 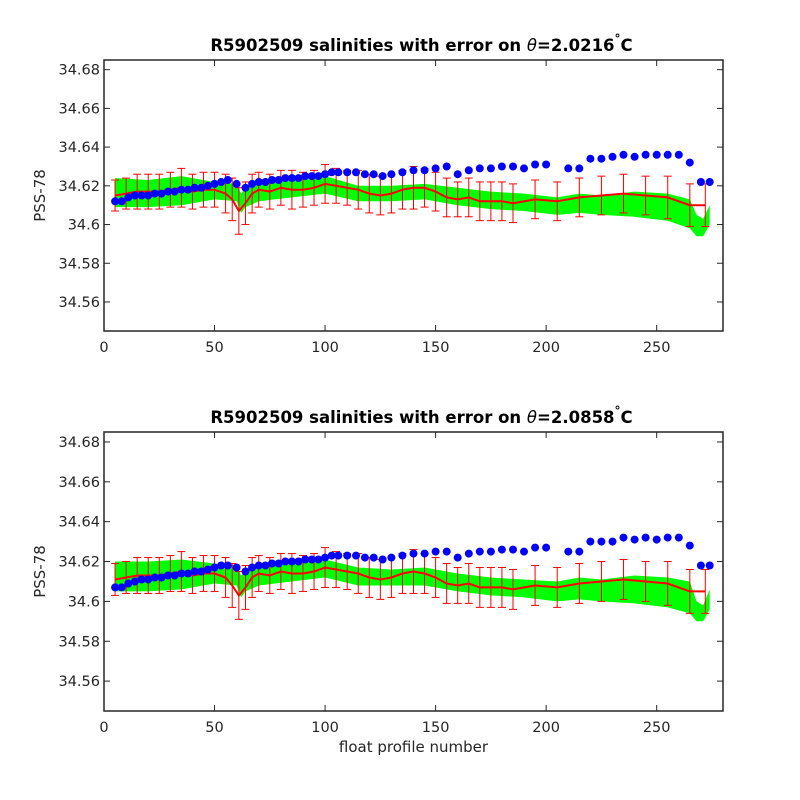 I want to click on x-tick-label: 200, so click(x=546, y=348).